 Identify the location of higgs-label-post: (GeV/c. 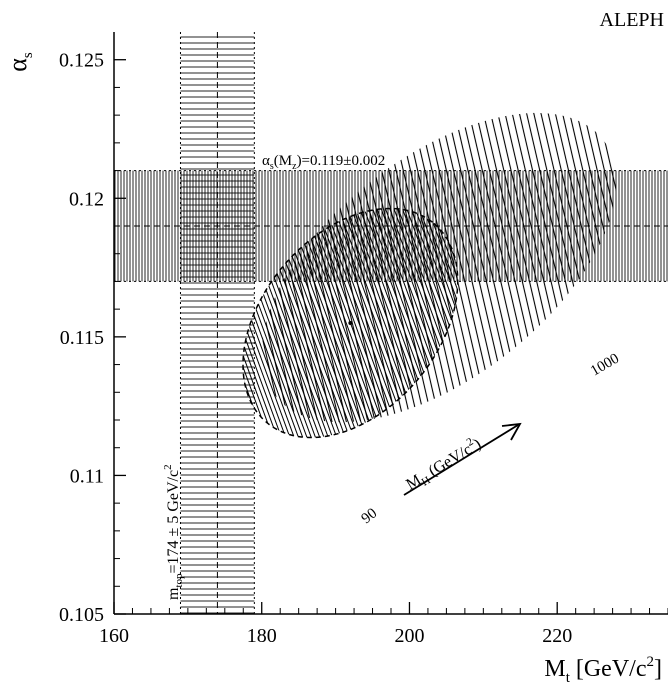
(448, 461).